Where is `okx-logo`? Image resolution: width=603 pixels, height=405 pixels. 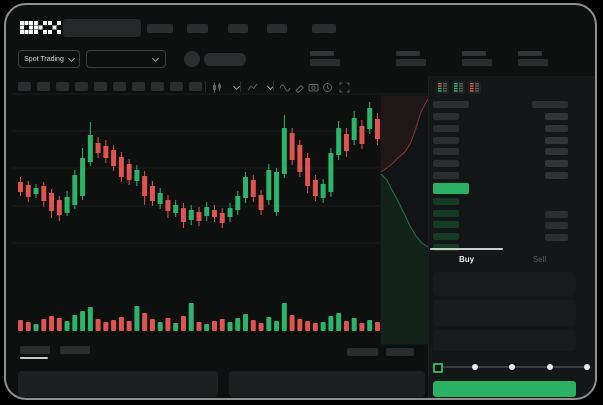 okx-logo is located at coordinates (40, 28).